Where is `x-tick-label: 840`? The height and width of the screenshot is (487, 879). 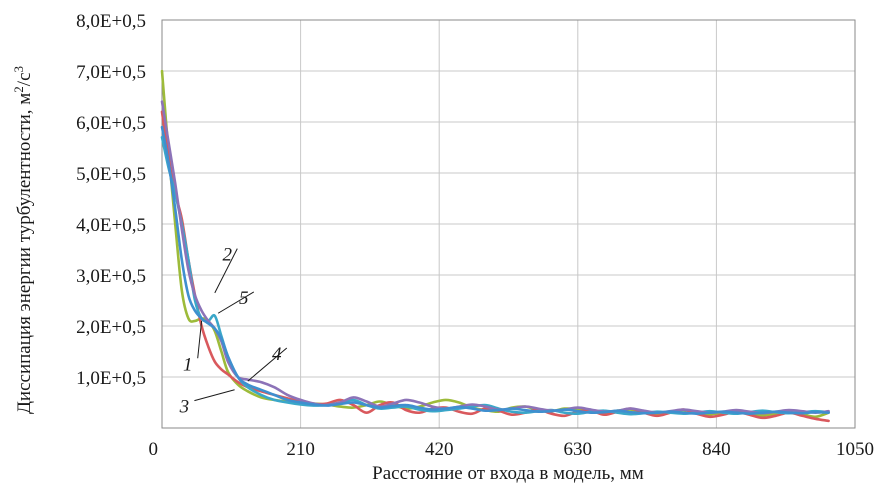
x-tick-label: 840 is located at coordinates (716, 449).